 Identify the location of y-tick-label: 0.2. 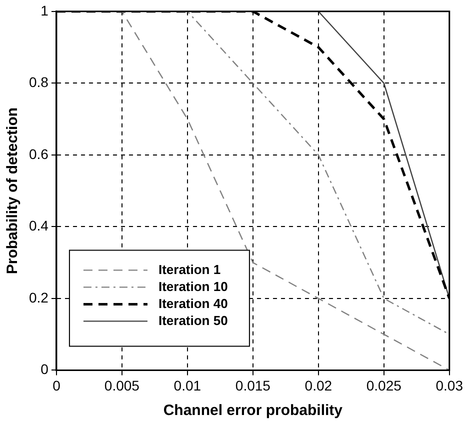
(38, 297).